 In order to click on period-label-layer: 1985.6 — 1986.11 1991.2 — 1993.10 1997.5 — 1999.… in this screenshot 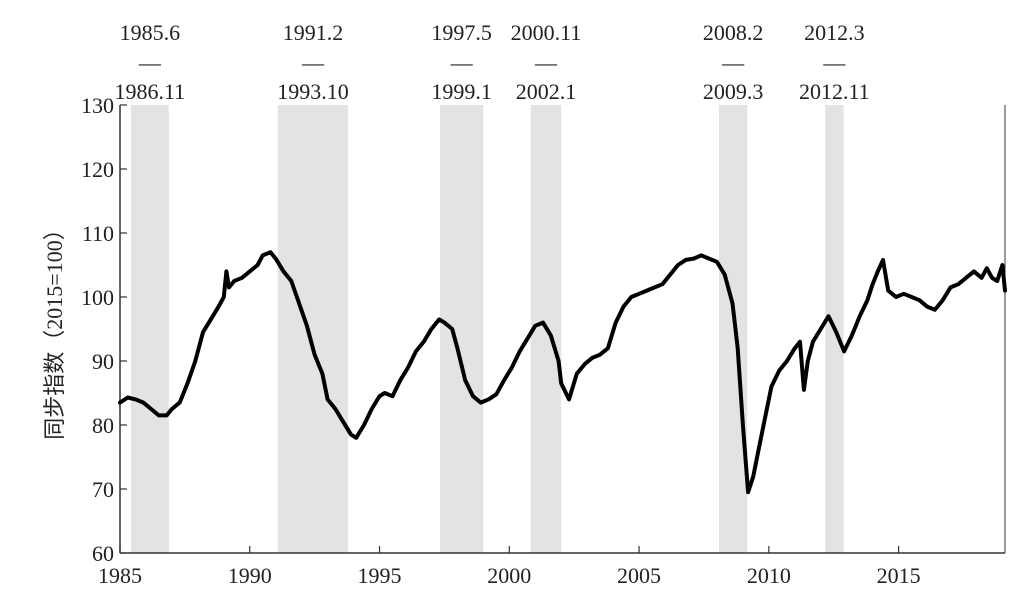, I will do `click(492, 62)`.